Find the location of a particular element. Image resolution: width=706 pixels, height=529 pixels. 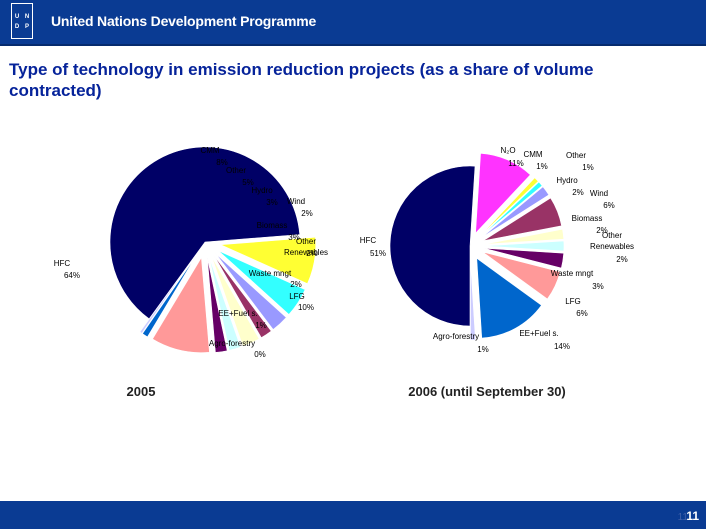

page-number-shadow: 11 is located at coordinates (682, 517).